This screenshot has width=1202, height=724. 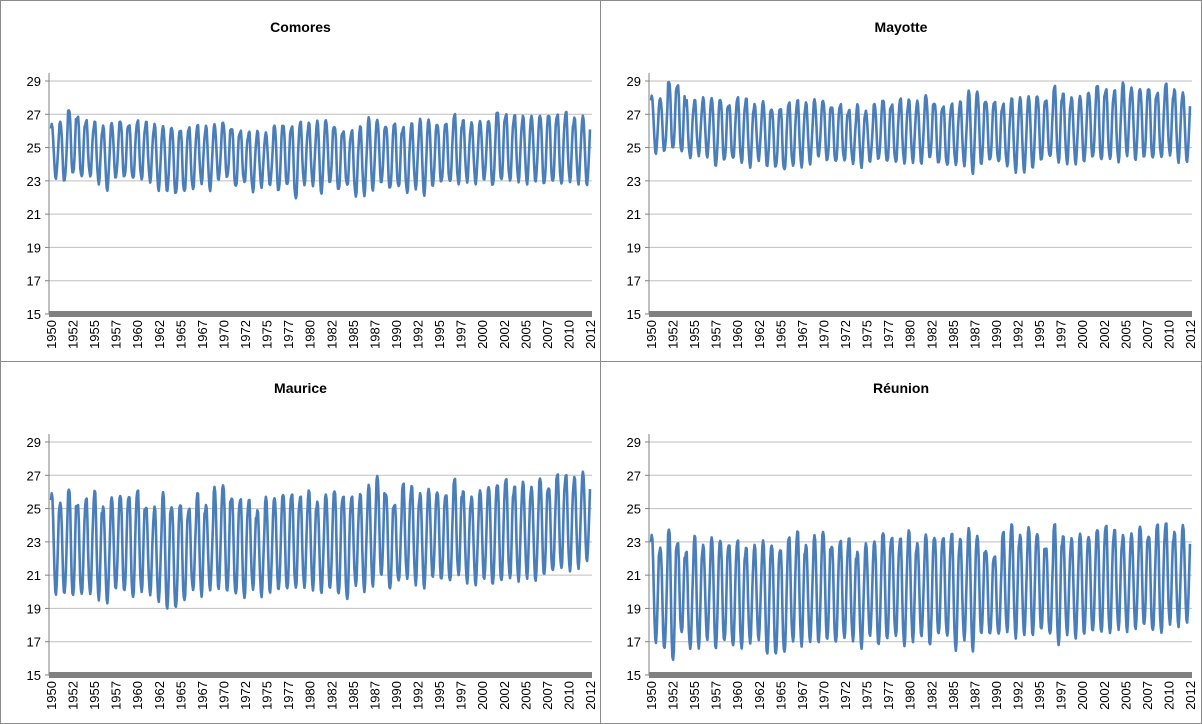 I want to click on x-tick-label: 1952, so click(x=673, y=695).